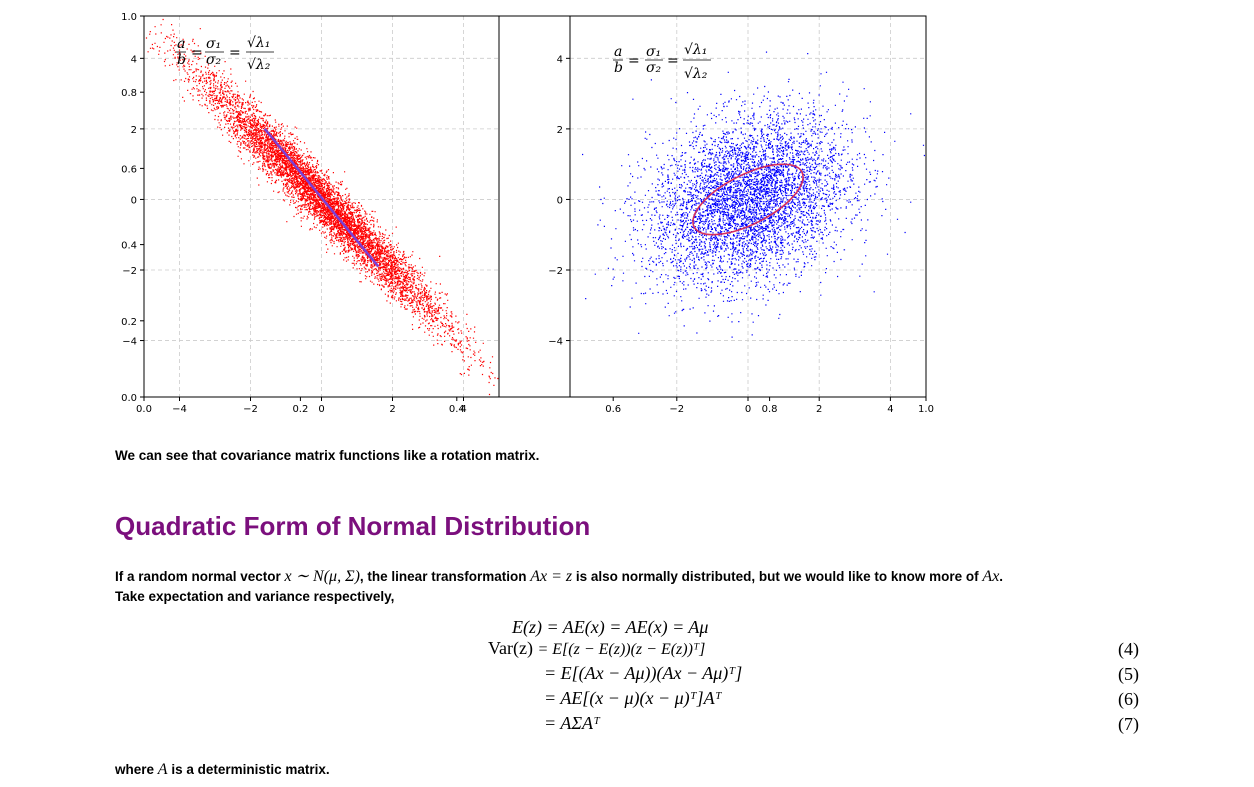  What do you see at coordinates (136, 769) in the screenshot?
I see `p3-text-a: where` at bounding box center [136, 769].